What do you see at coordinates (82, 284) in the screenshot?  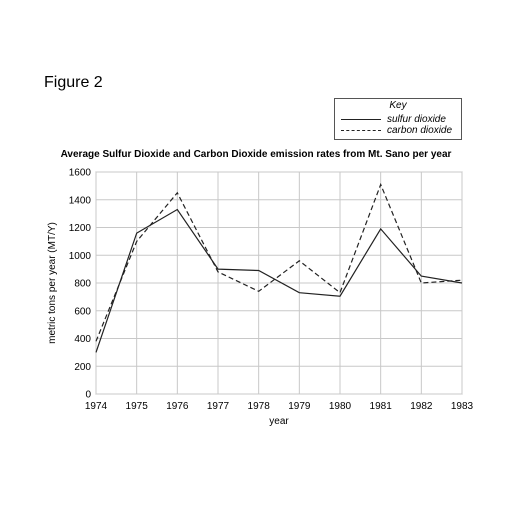 I see `y-tick-label: 800` at bounding box center [82, 284].